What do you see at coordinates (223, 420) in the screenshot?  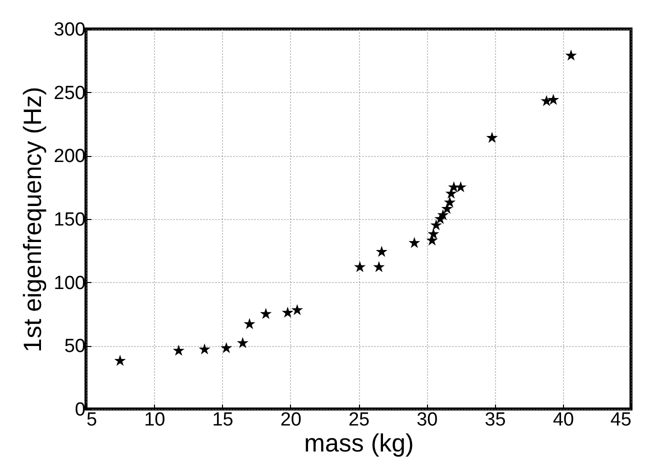 I see `x-tick-label: 15` at bounding box center [223, 420].